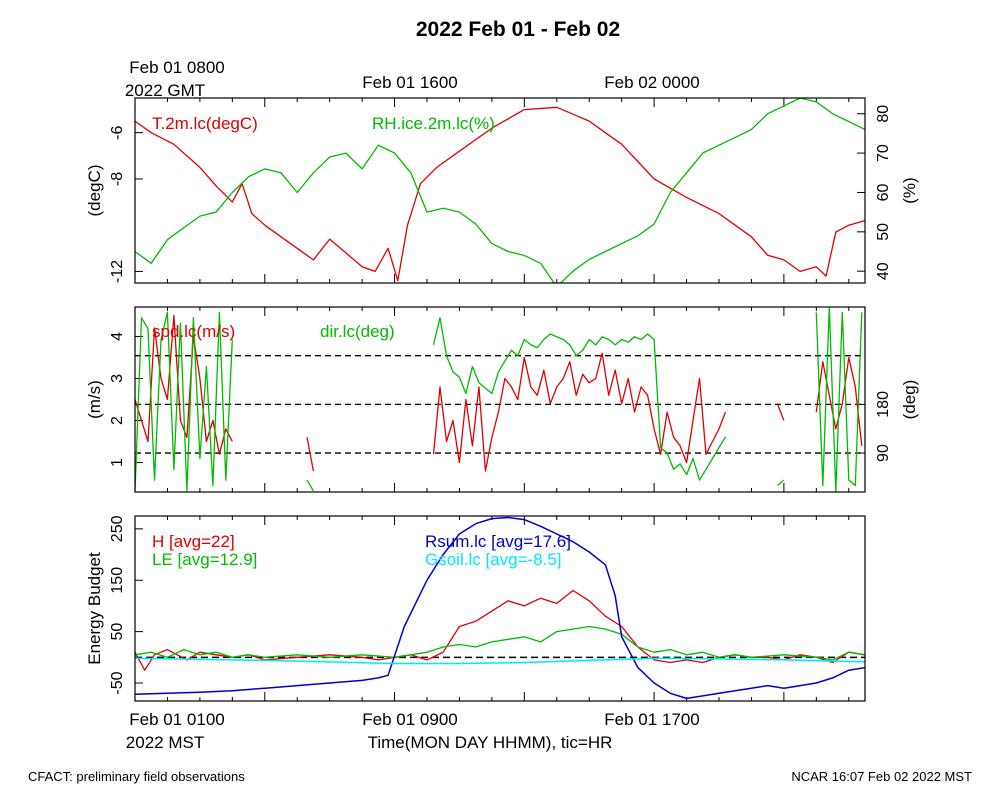 The image size is (1000, 800). I want to click on y-tick-label-right: 60, so click(883, 192).